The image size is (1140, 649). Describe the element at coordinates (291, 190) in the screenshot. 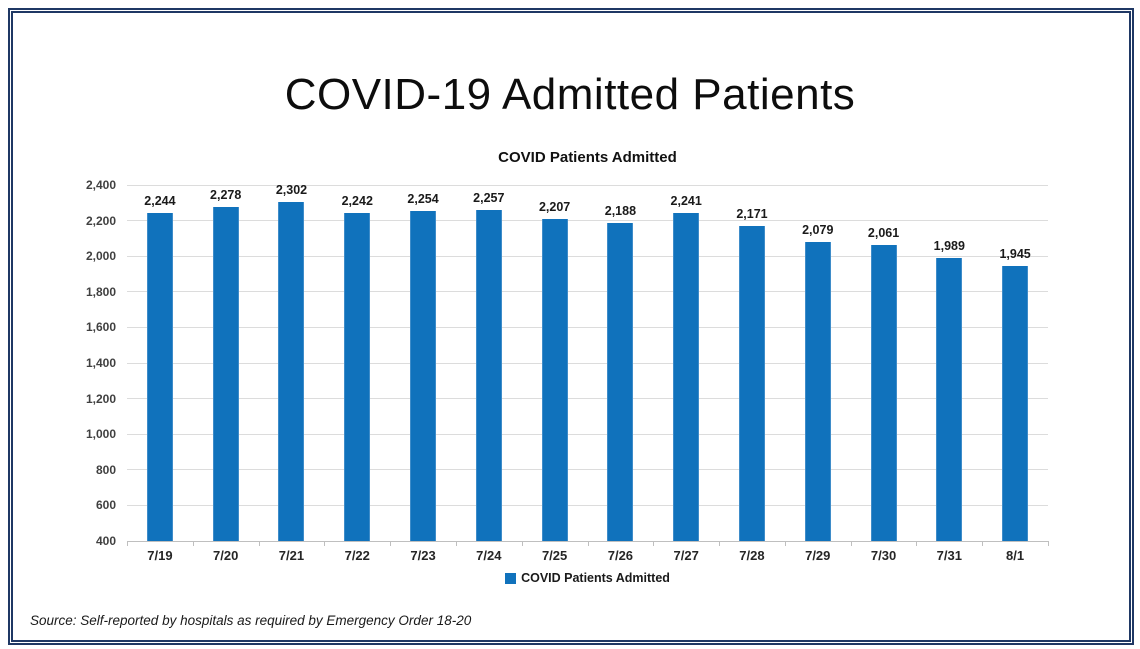

I see `bar-value-label: 2,302` at that location.